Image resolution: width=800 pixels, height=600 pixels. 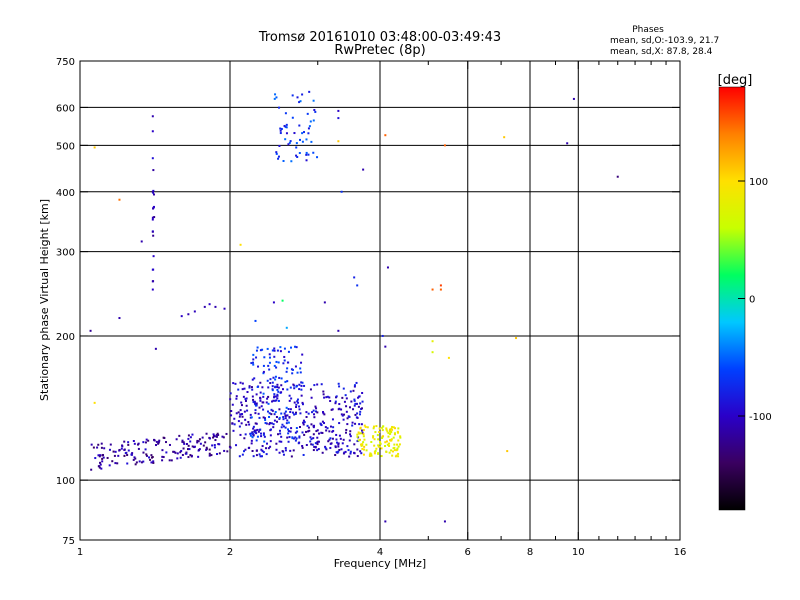 What do you see at coordinates (755, 300) in the screenshot?
I see `colorbar-ticks: 100 0 -100` at bounding box center [755, 300].